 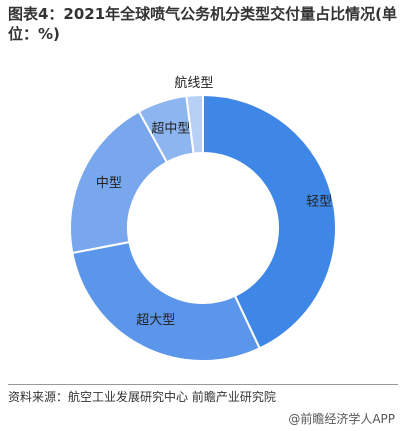 I want to click on segment-label: 轻型, so click(x=319, y=202).